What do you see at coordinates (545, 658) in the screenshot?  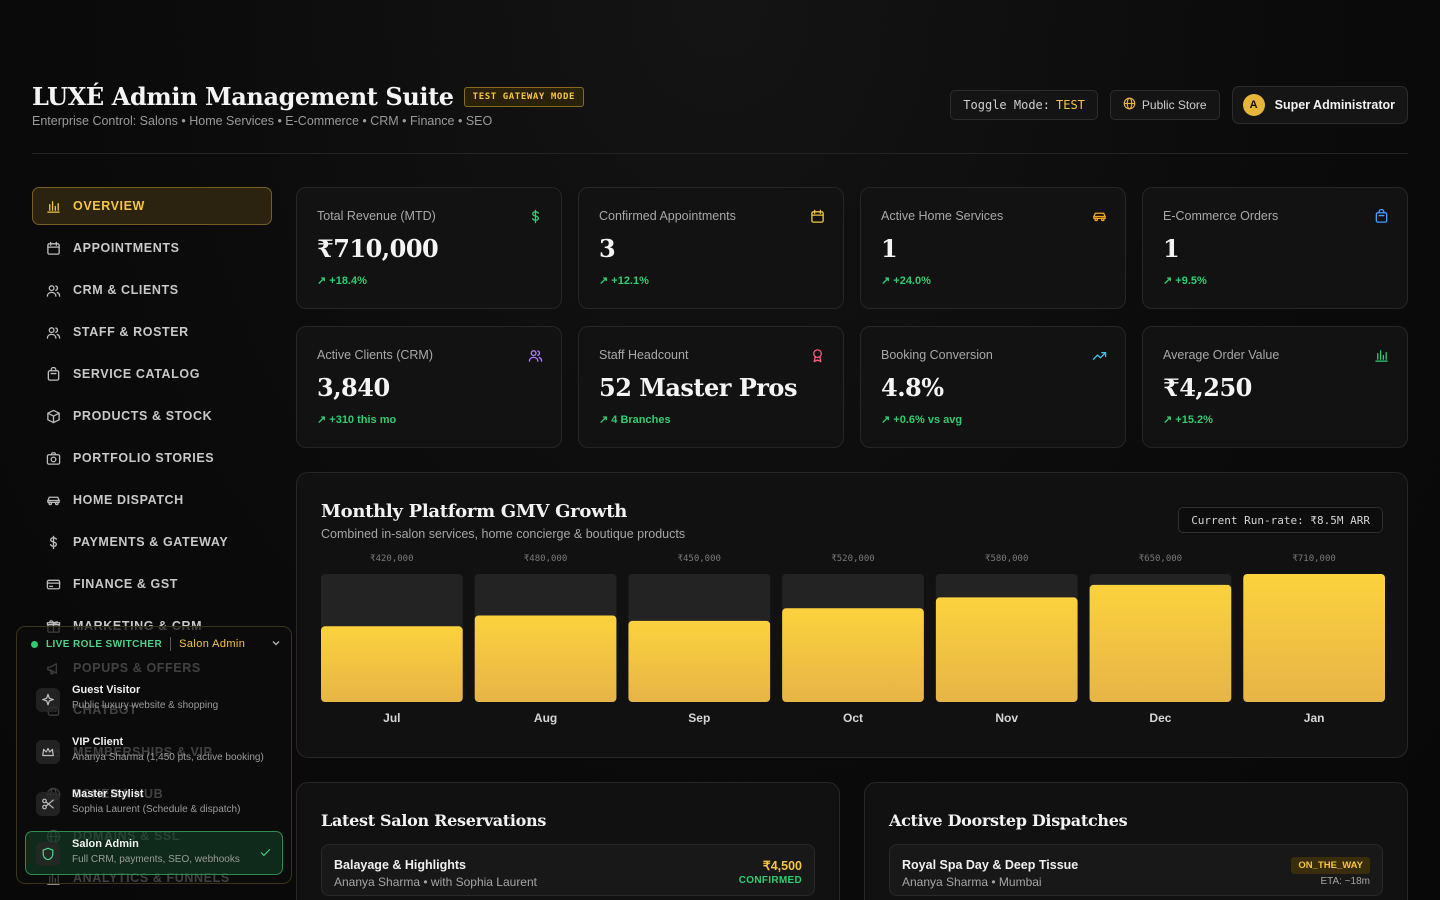 I see `bar-aug` at bounding box center [545, 658].